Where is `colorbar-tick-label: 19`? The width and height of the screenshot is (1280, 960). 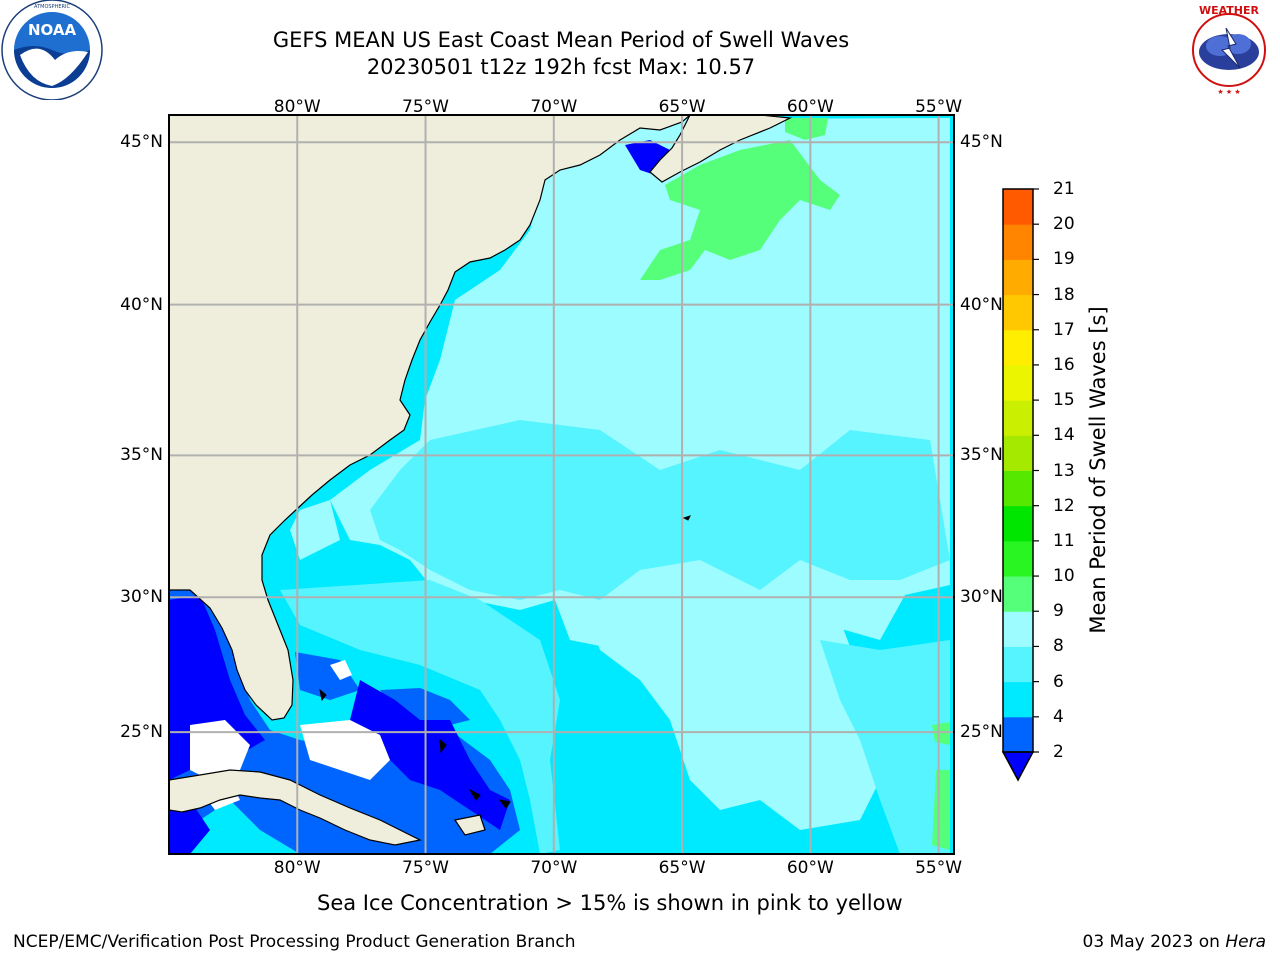
colorbar-tick-label: 19 is located at coordinates (1064, 259).